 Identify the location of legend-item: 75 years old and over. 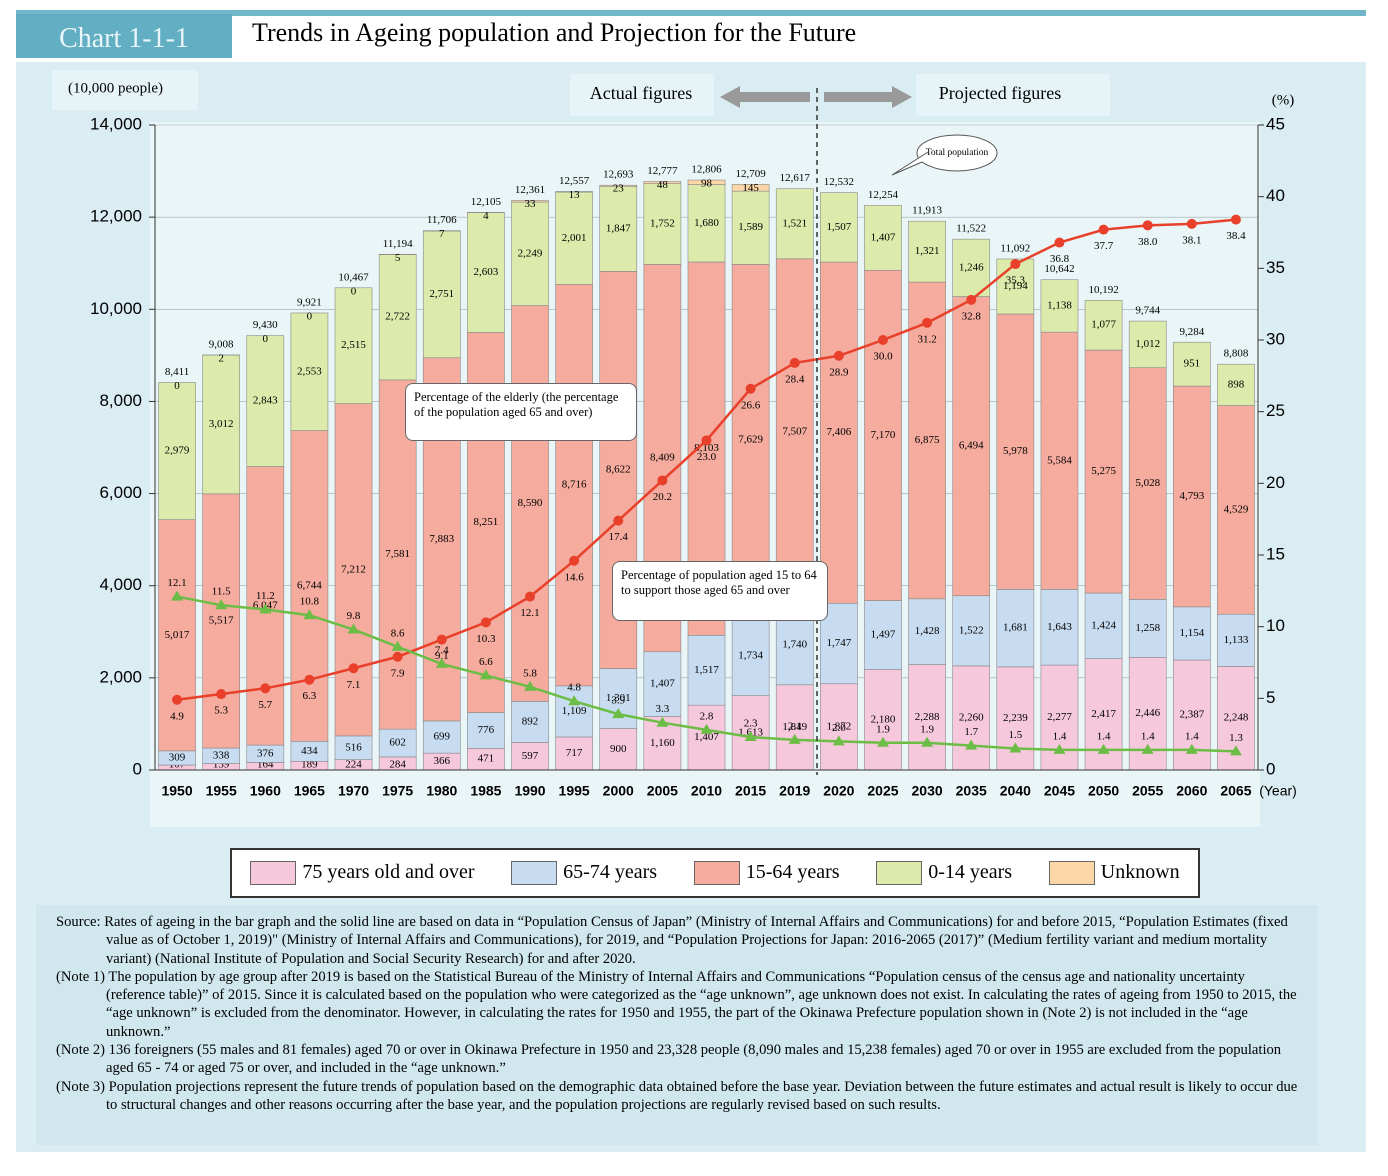
(362, 873).